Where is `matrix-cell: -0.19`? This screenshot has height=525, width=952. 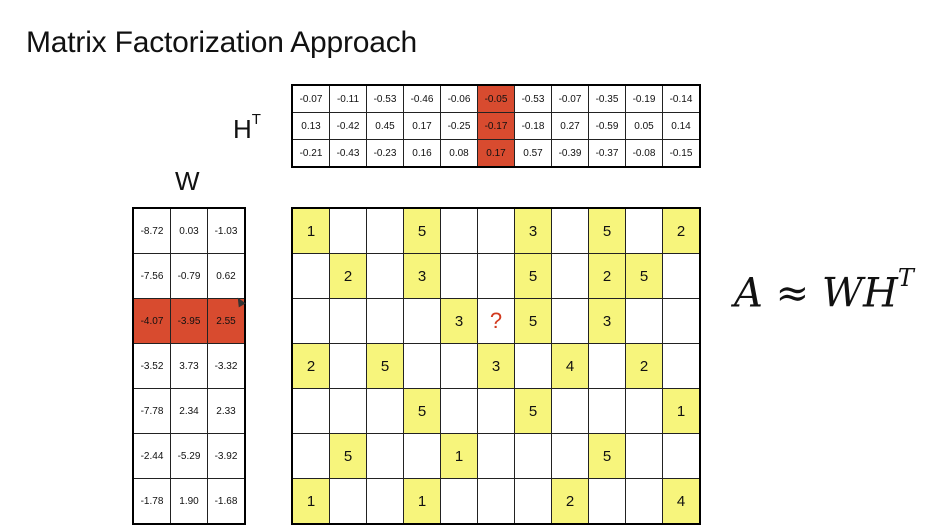 matrix-cell: -0.19 is located at coordinates (644, 98).